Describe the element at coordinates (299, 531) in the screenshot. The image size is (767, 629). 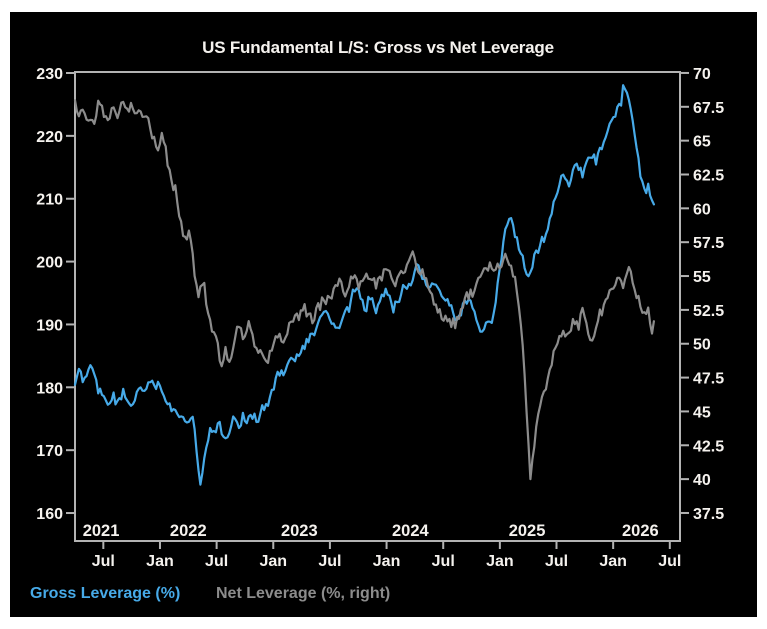
I see `year-label: 2023` at that location.